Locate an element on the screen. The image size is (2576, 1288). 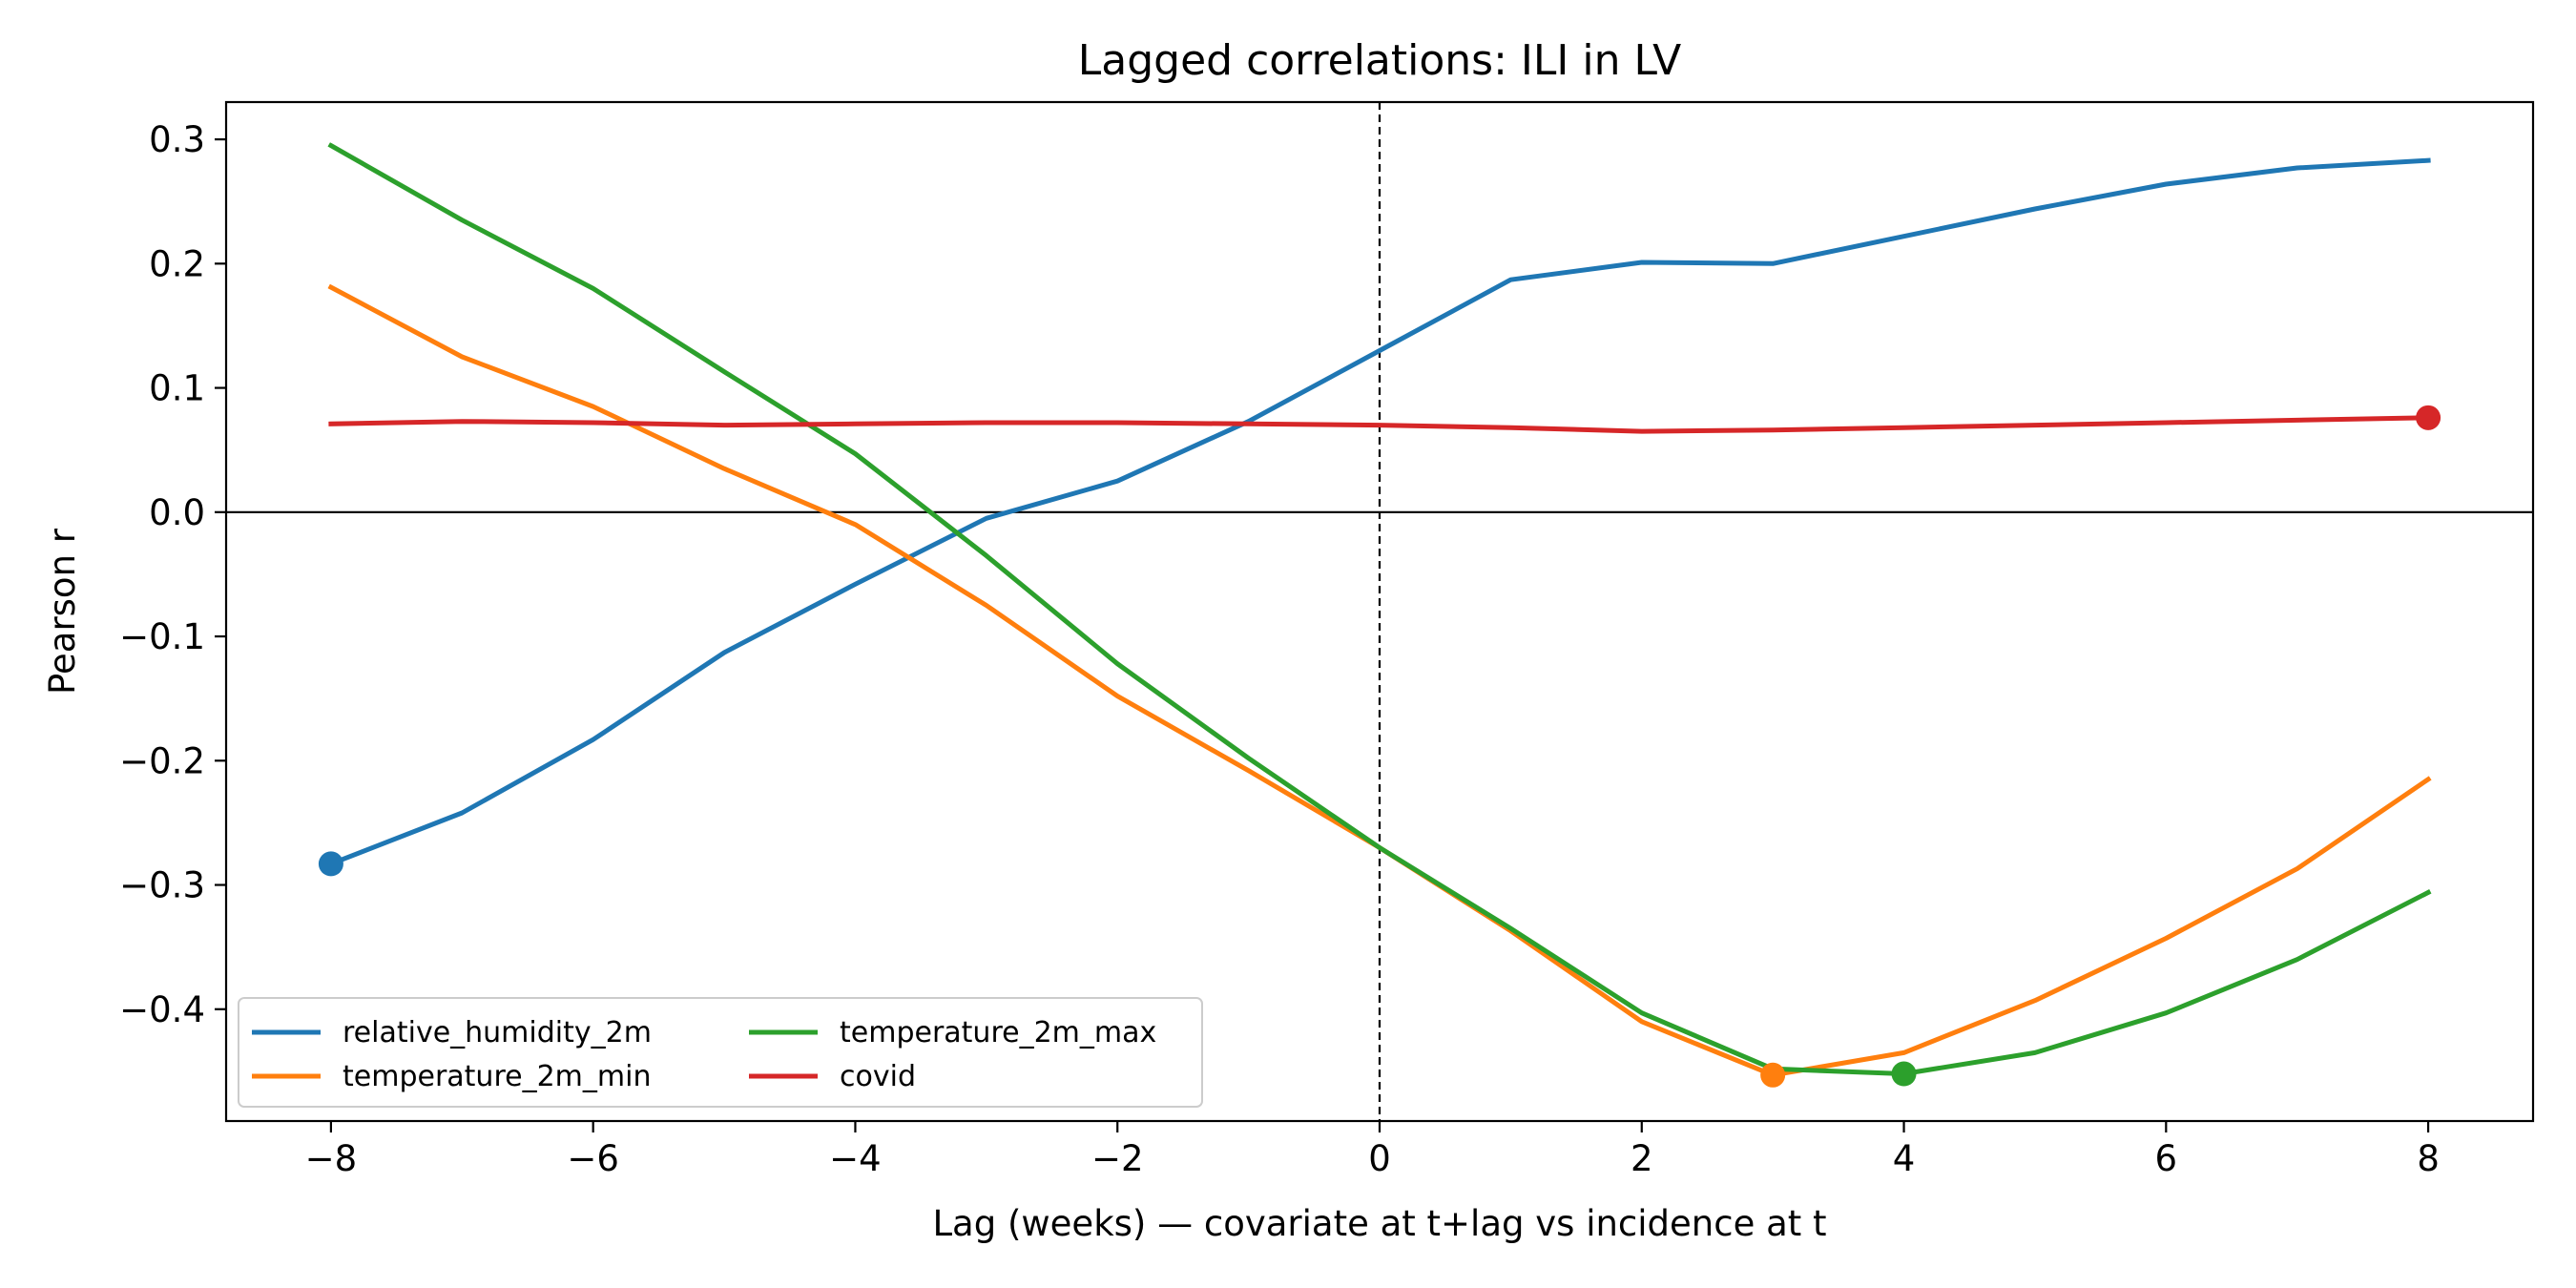
y-tick-label: 0.3 is located at coordinates (177, 139).